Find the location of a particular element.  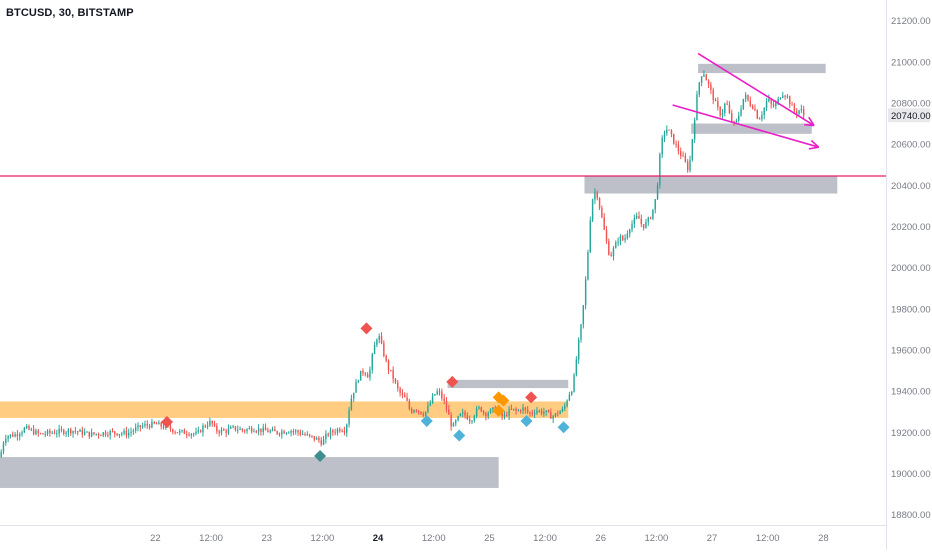

price-tick-label: 19200.00 is located at coordinates (911, 433).